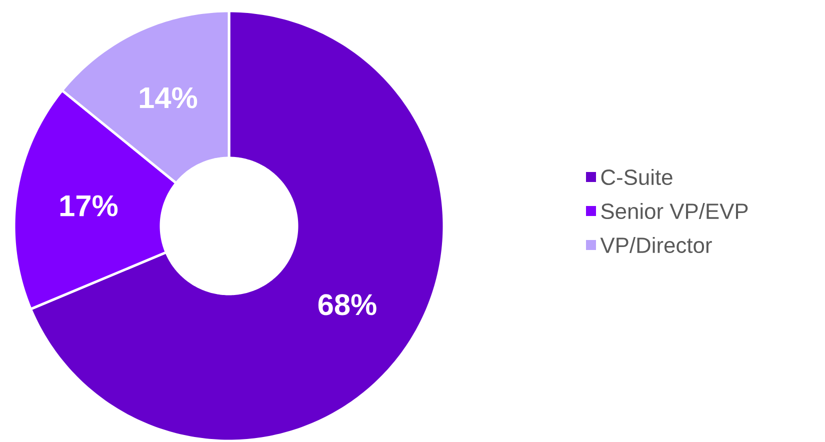 This screenshot has height=442, width=825. I want to click on legend-label: VP/Director, so click(656, 245).